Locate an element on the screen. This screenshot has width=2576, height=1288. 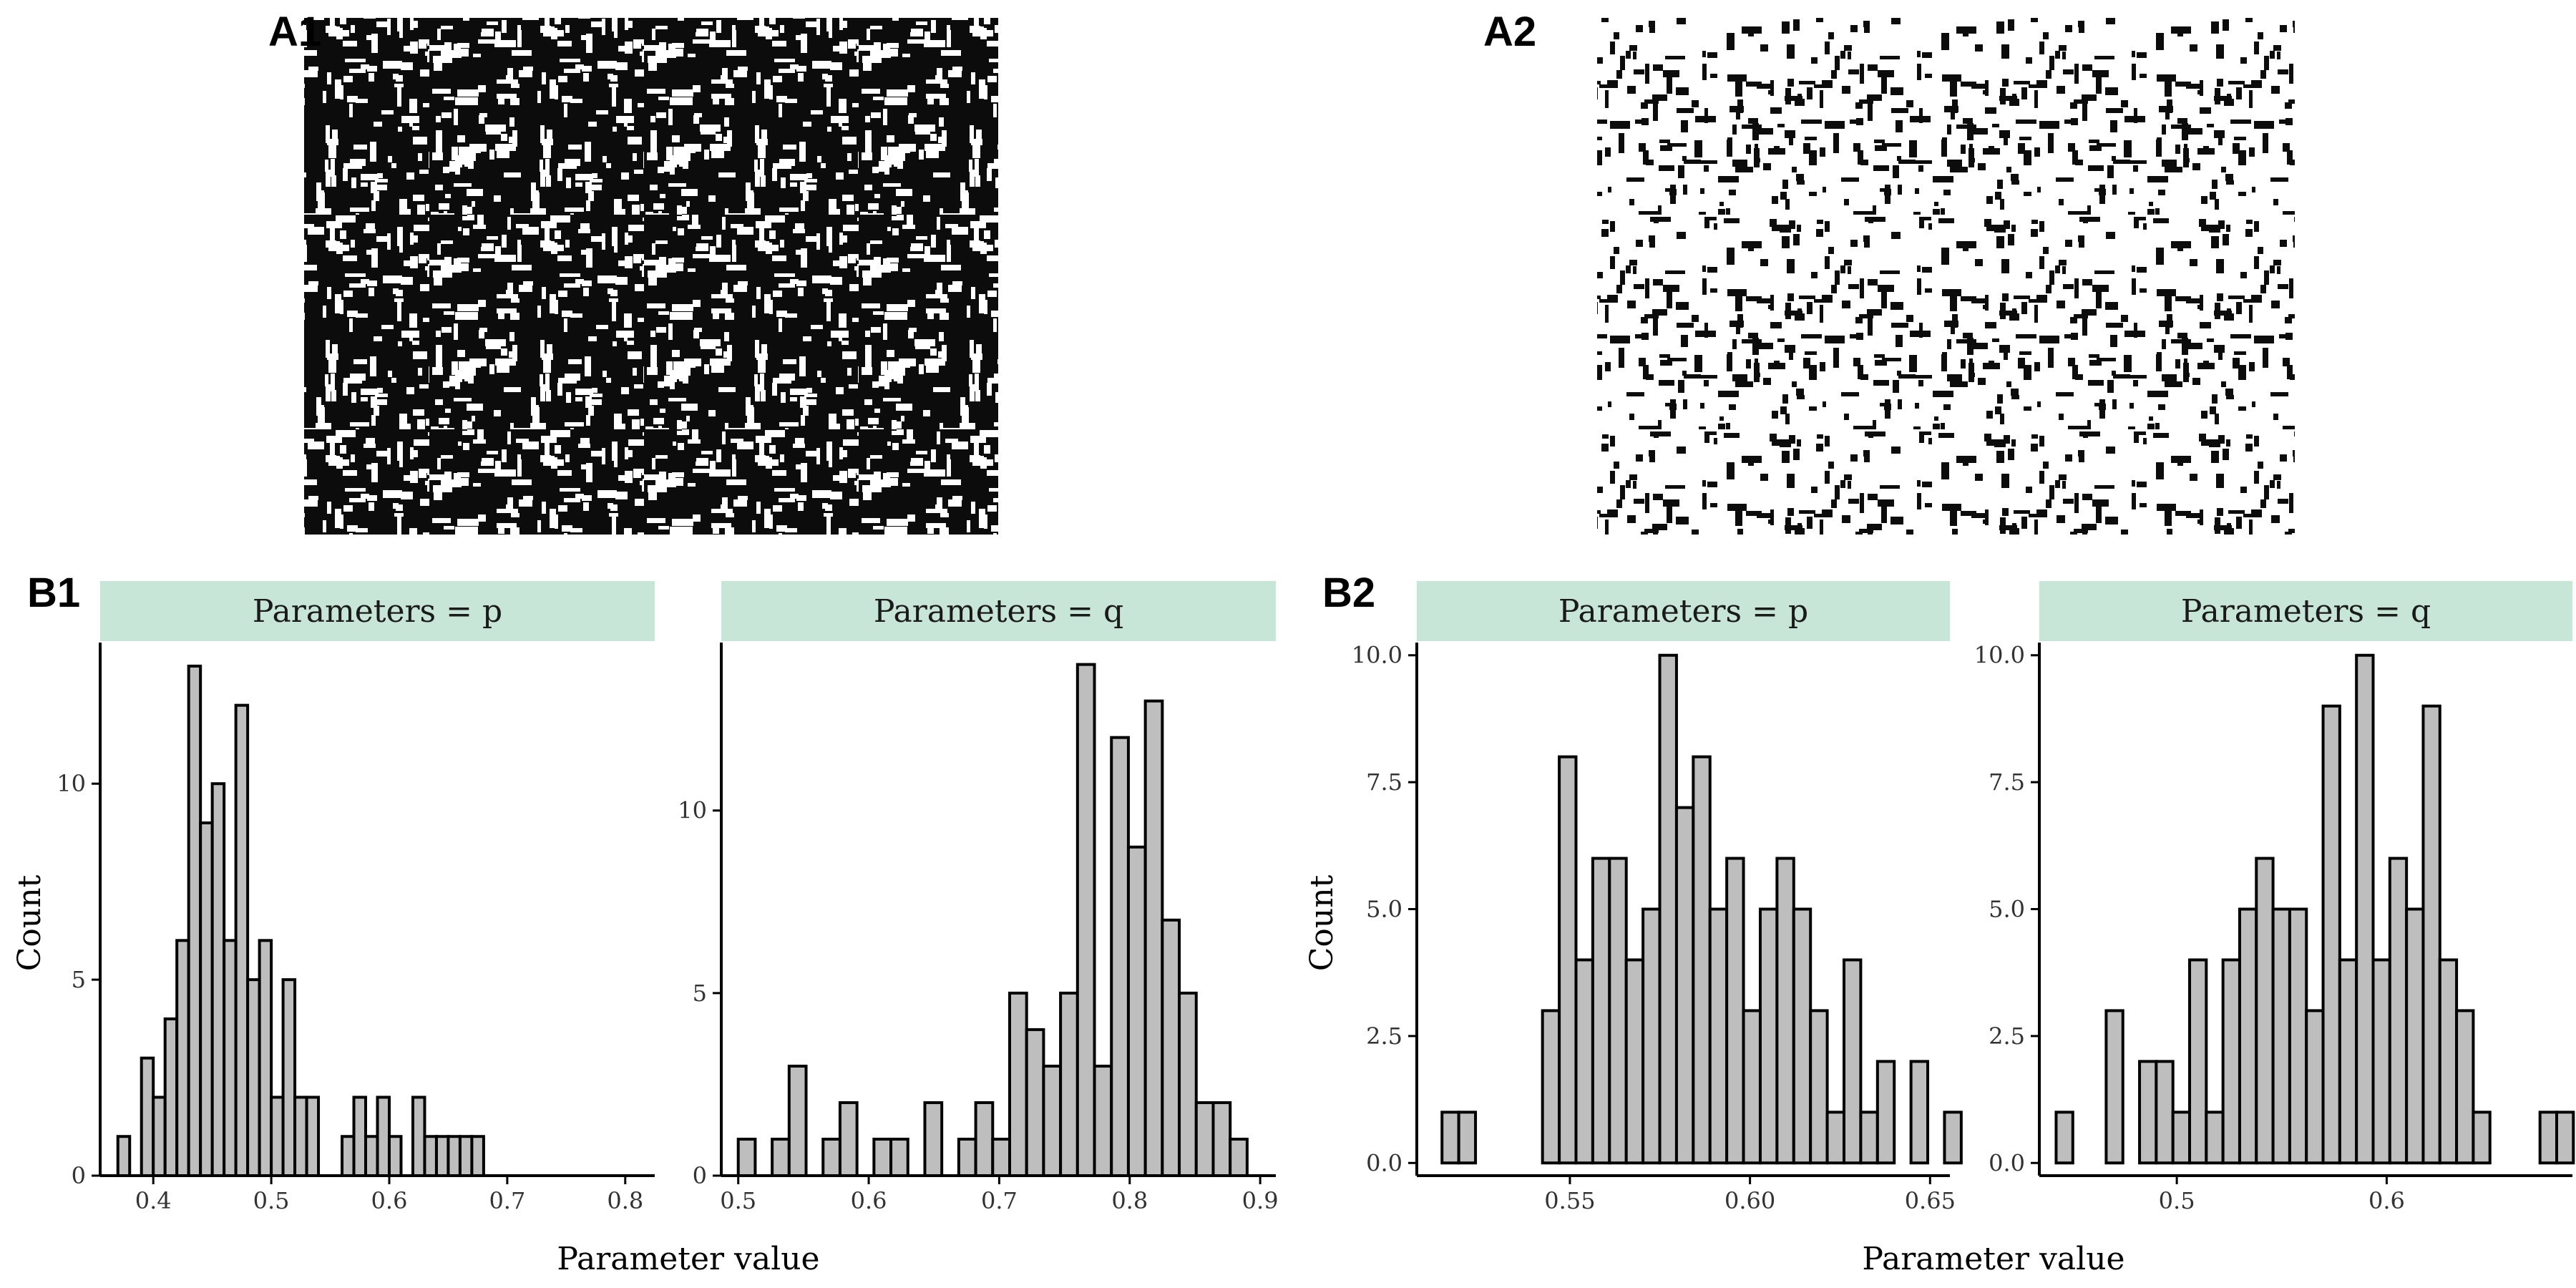
b1-p-y-tick-label: 10 is located at coordinates (71, 783).